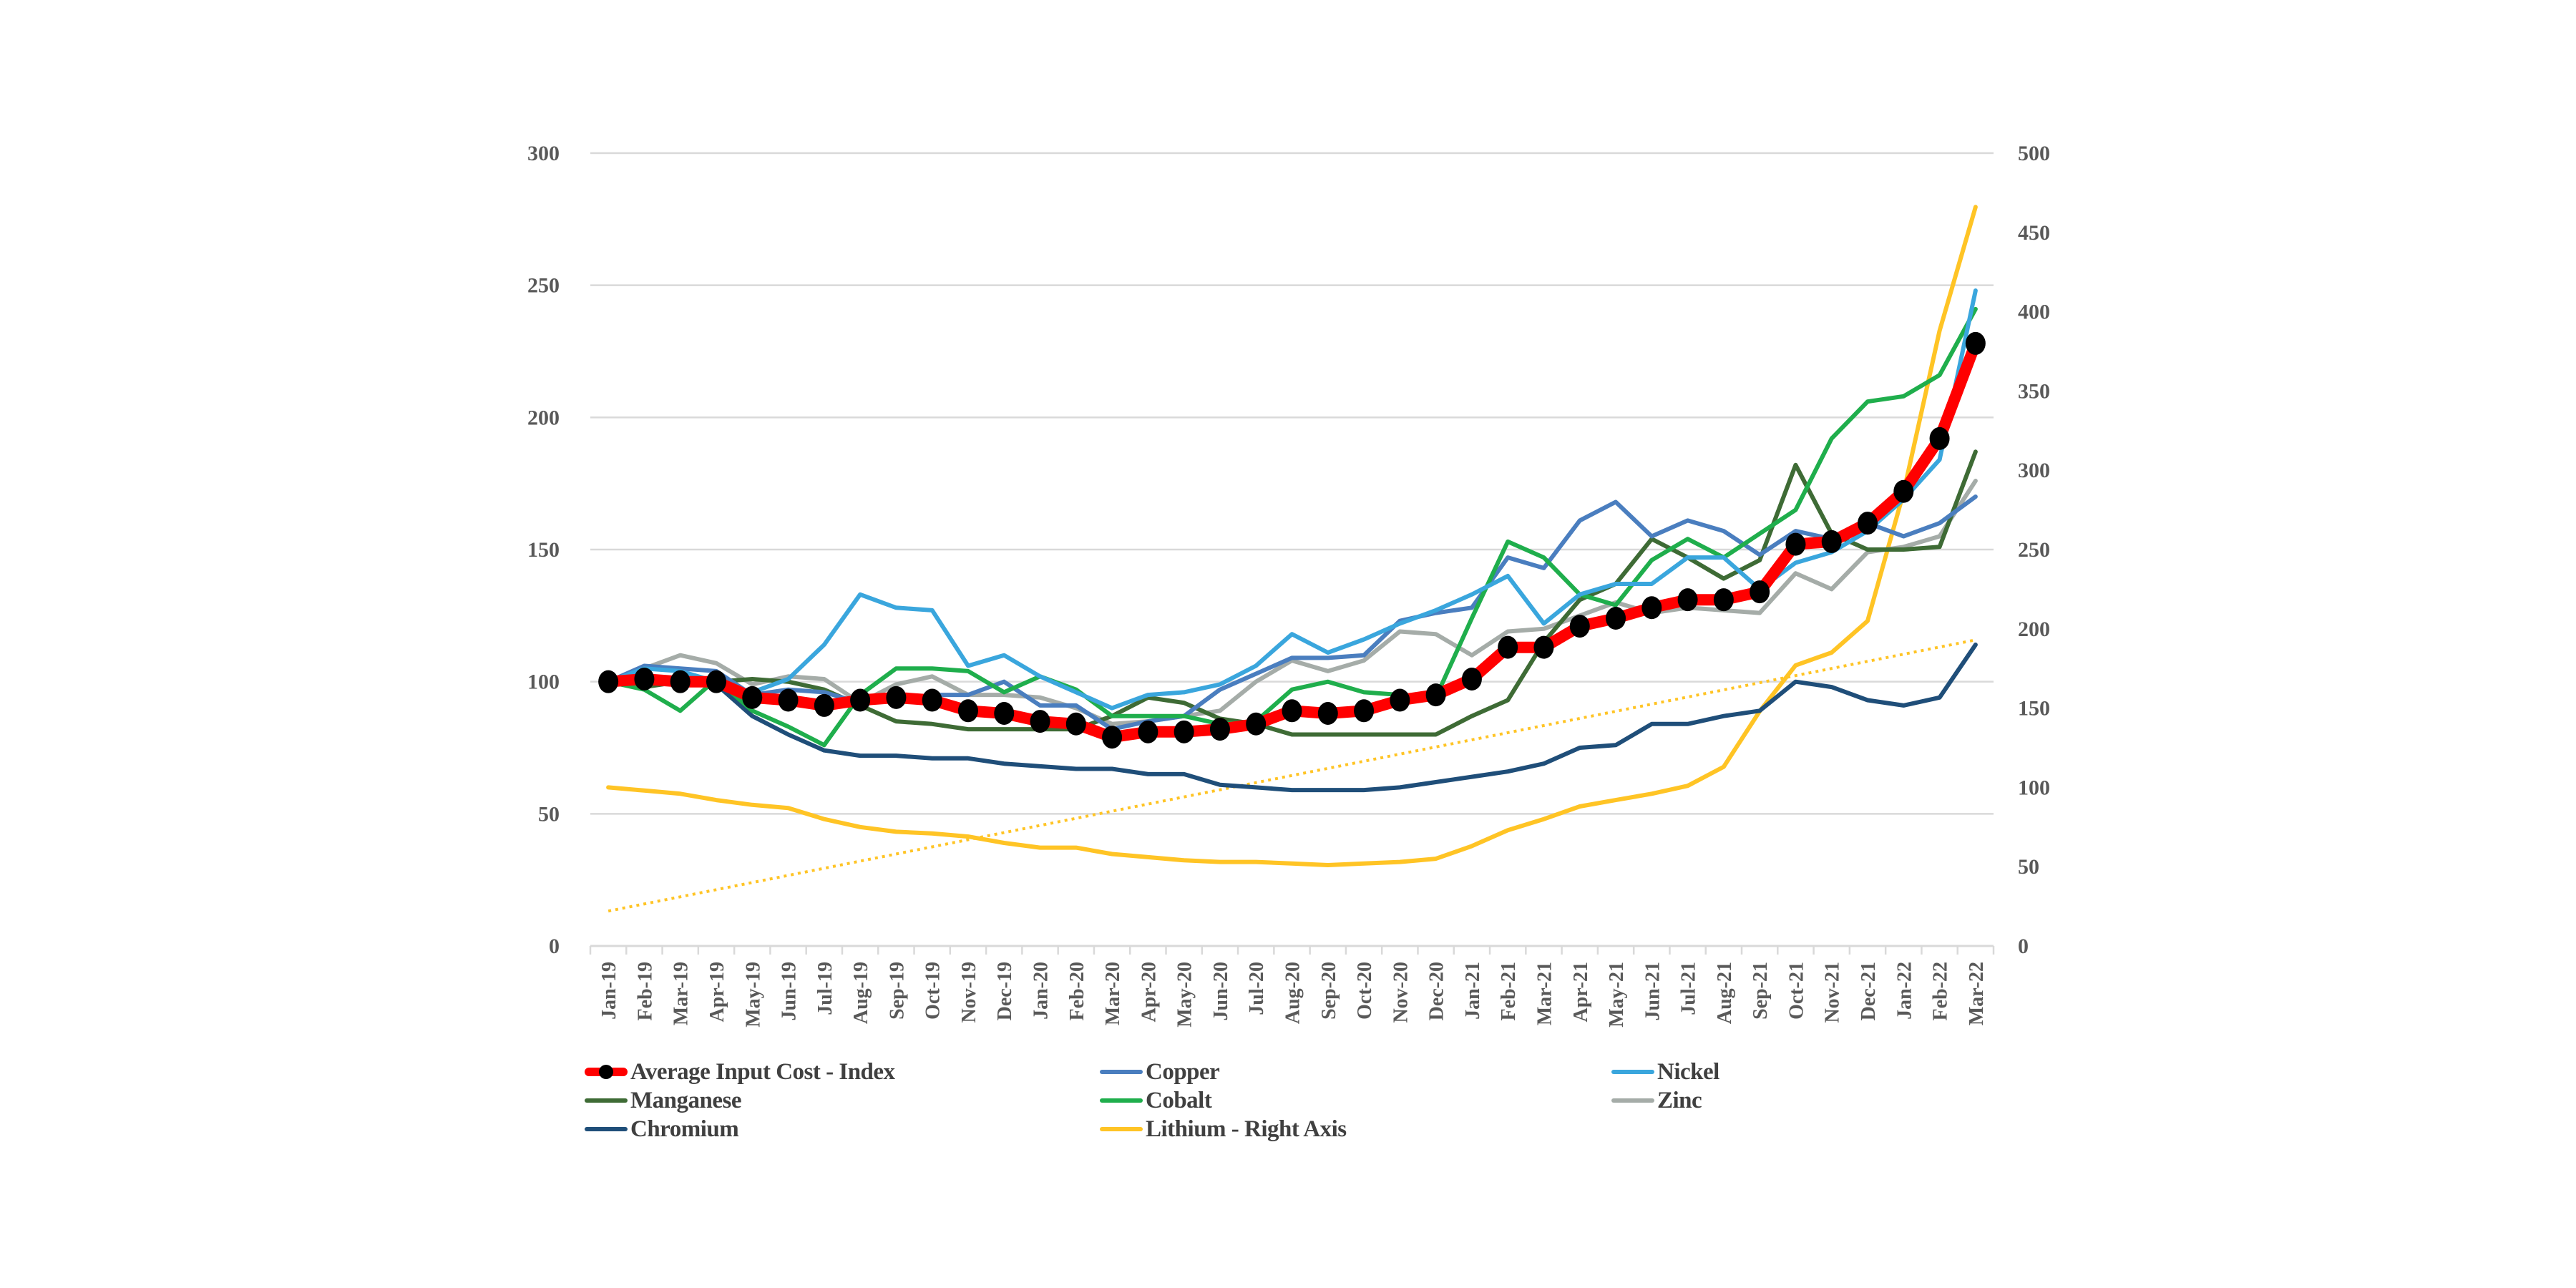 This screenshot has width=2576, height=1288. I want to click on x-tick-label: Nov-21, so click(1833, 992).